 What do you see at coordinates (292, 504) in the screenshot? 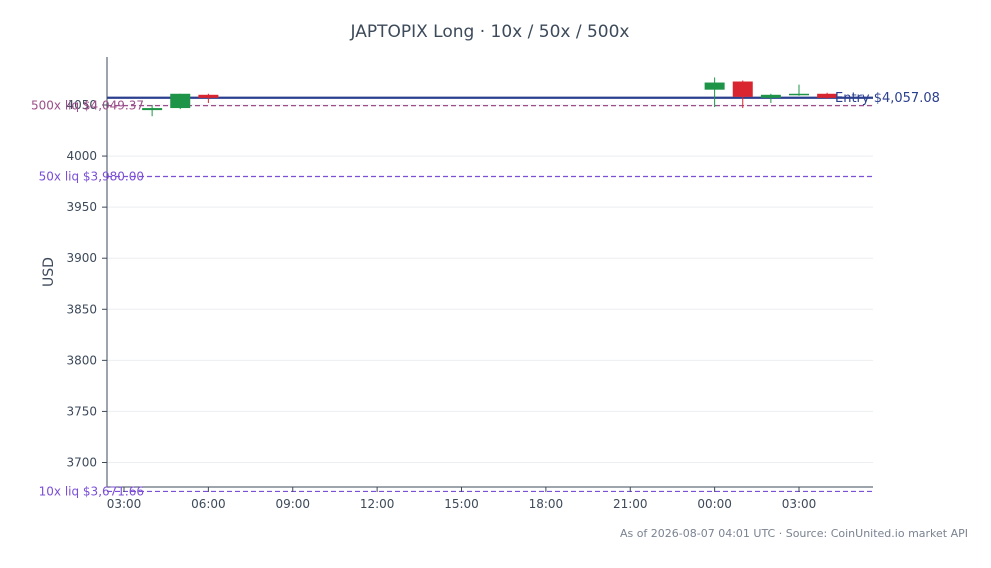
I see `x-tick-label: 09:00` at bounding box center [292, 504].